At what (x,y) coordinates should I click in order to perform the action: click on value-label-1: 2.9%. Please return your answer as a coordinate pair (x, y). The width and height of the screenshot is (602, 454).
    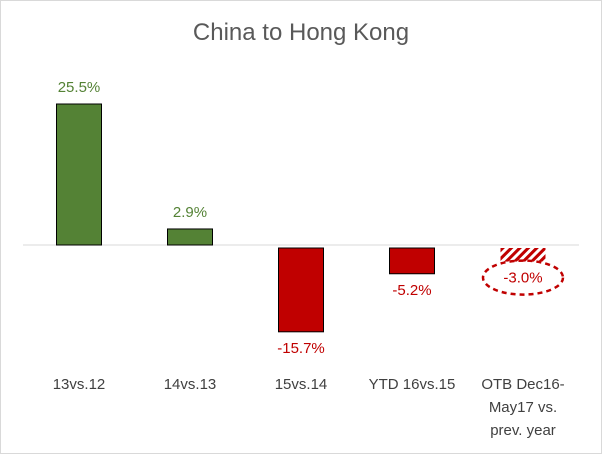
    Looking at the image, I should click on (190, 212).